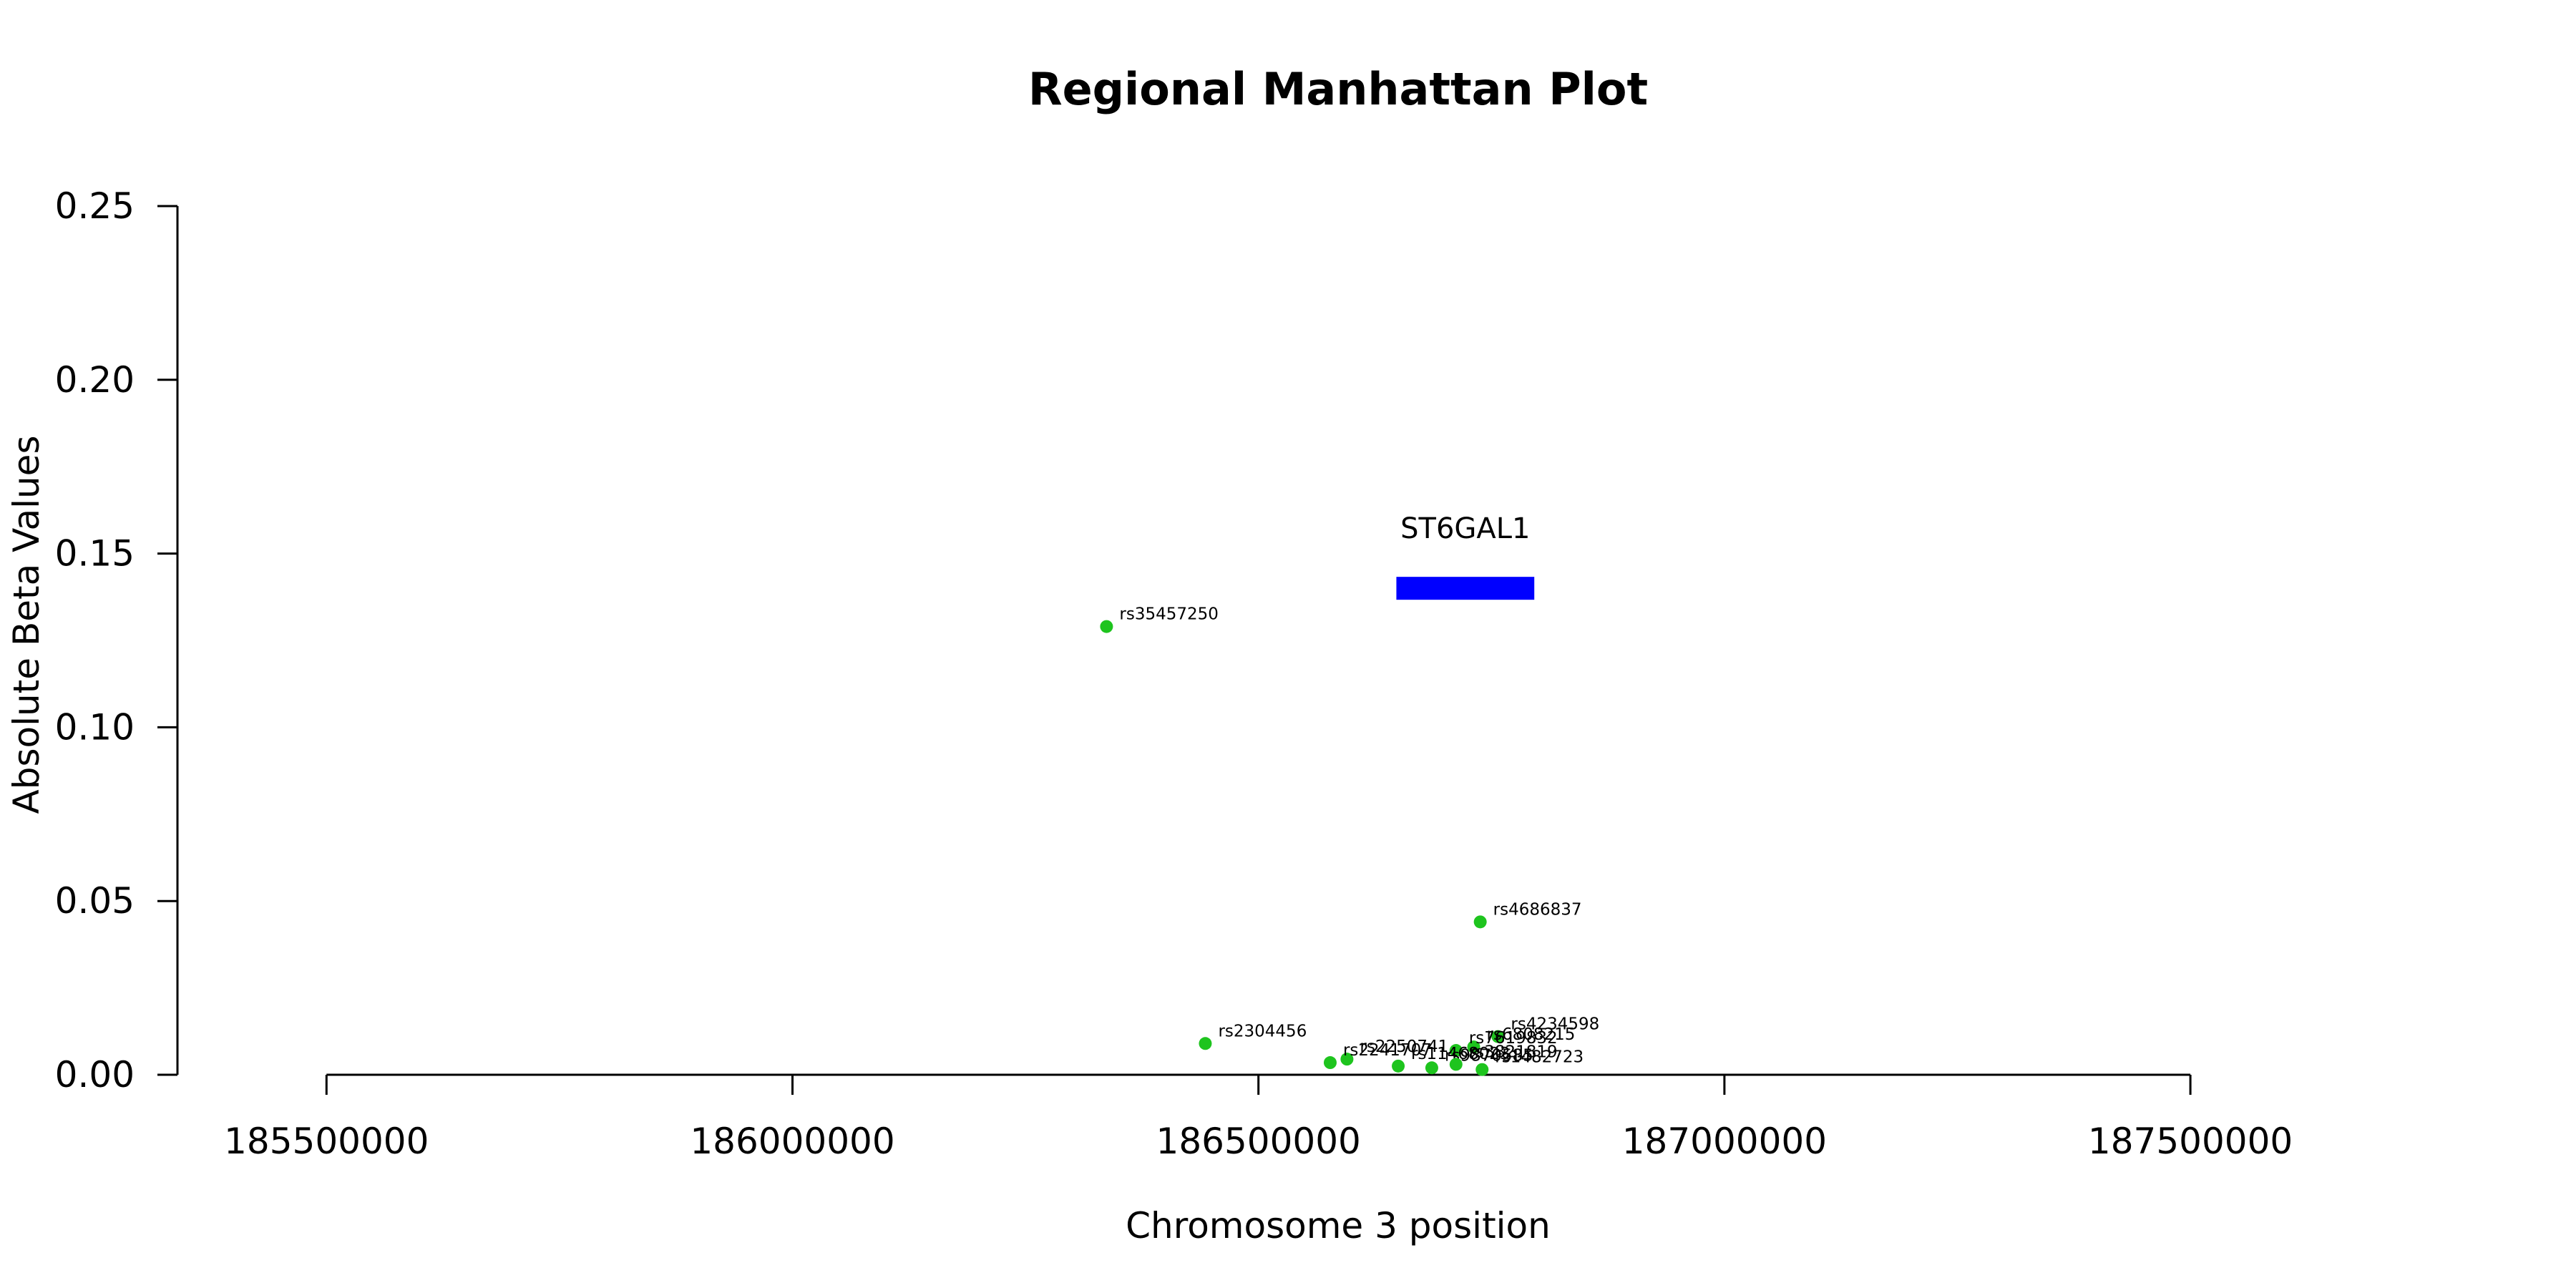  I want to click on x-tick-label: 187000000, so click(1724, 1141).